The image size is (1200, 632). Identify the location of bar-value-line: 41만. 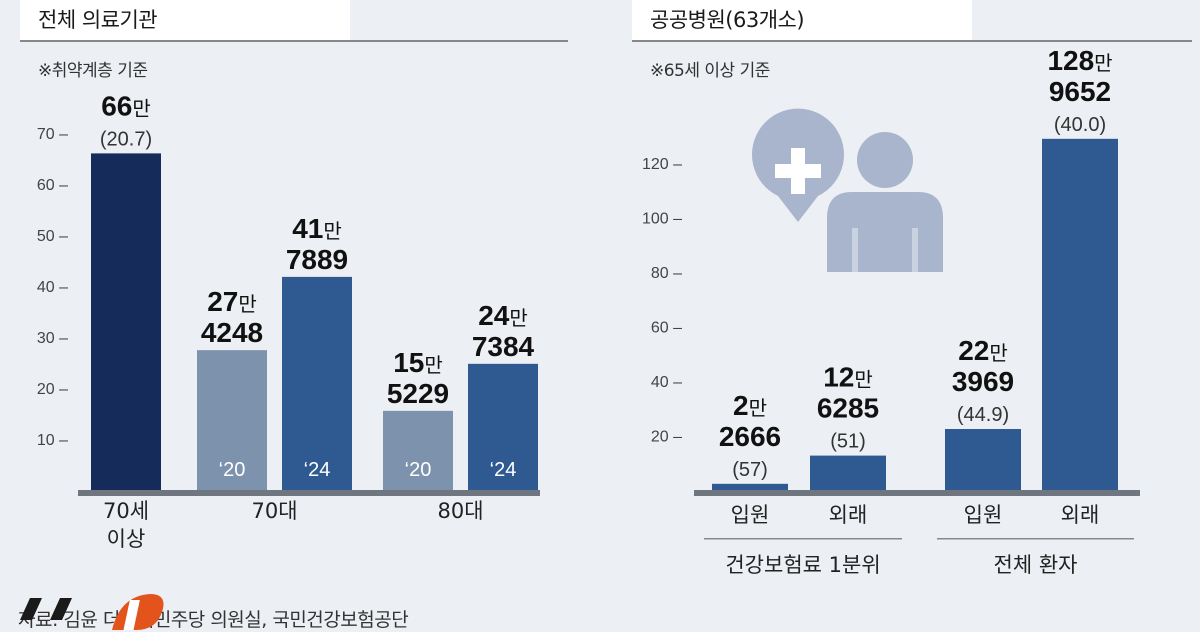
(317, 228).